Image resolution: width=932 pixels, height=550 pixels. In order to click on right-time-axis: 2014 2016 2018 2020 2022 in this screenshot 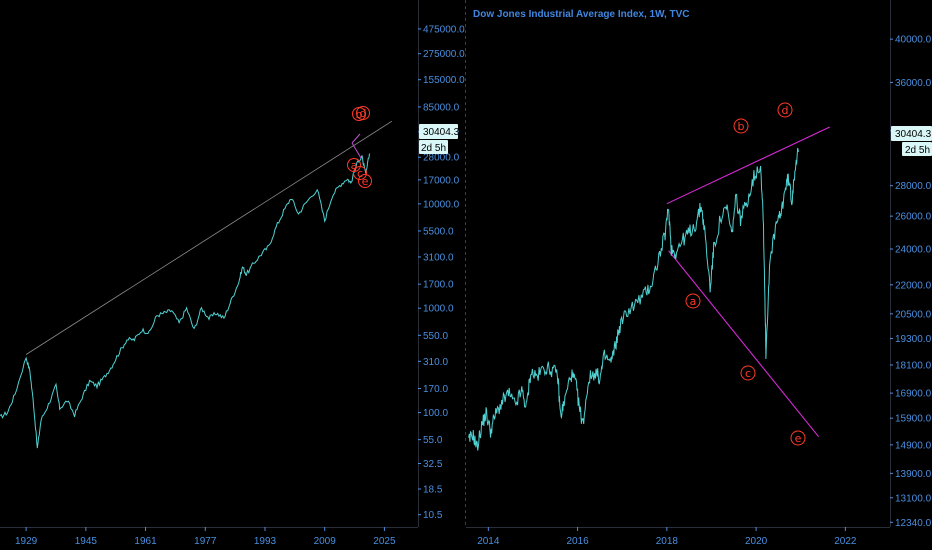, I will do `click(667, 537)`.